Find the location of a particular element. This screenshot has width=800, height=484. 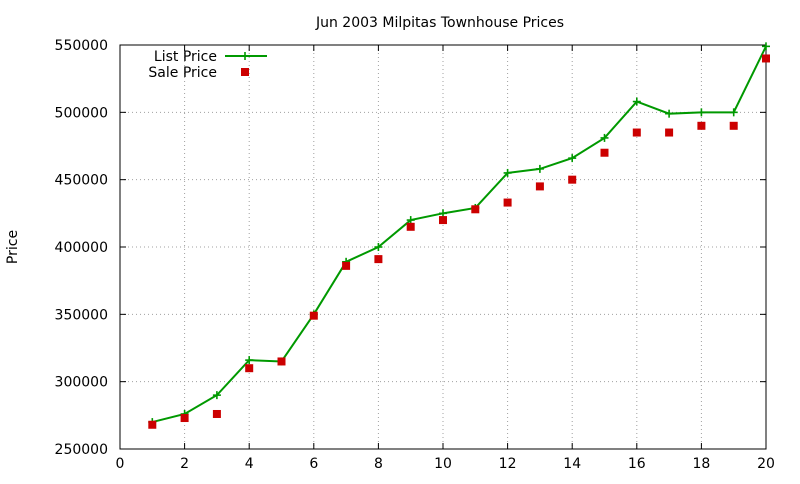

x-tick-label: 10 is located at coordinates (443, 464).